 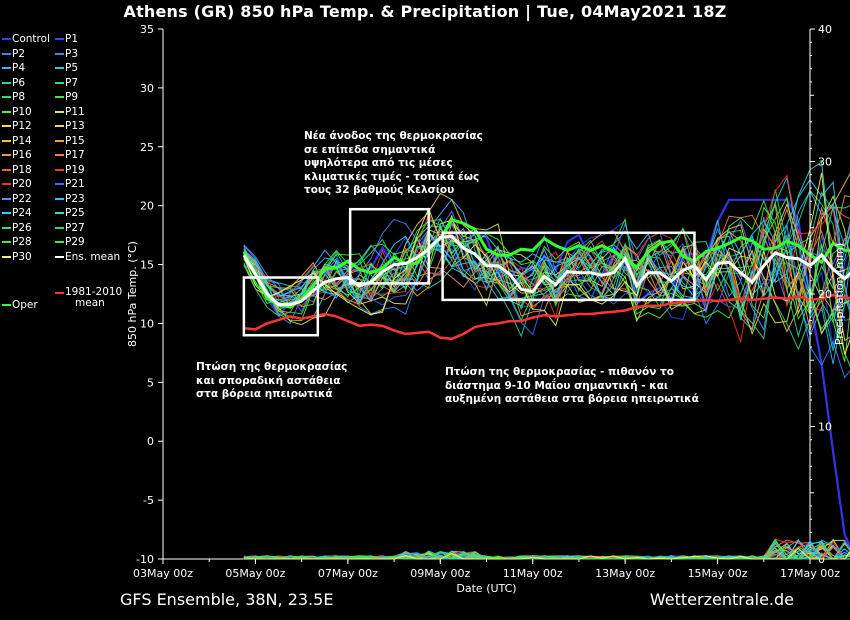 I want to click on x-tick-label: 03May 00z, so click(x=163, y=573).